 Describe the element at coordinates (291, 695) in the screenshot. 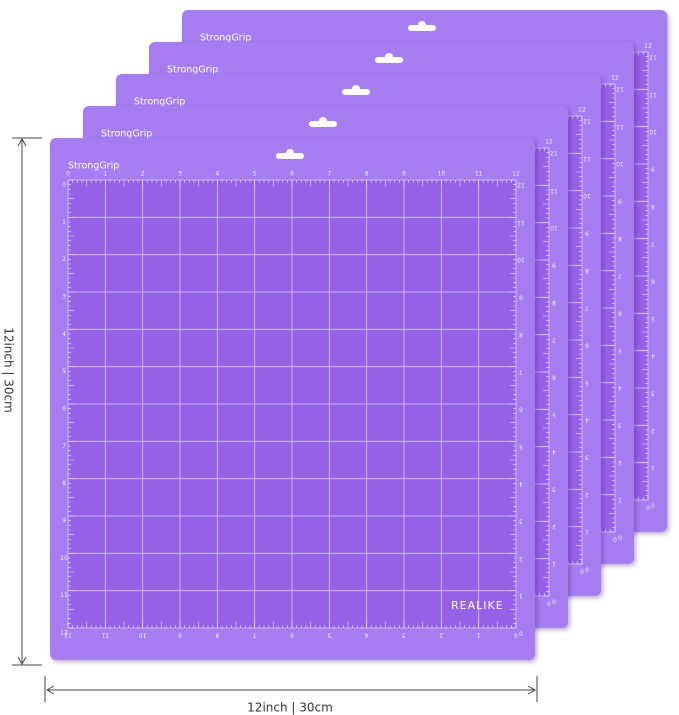

I see `width-dimension: 12inch | 30cm` at that location.